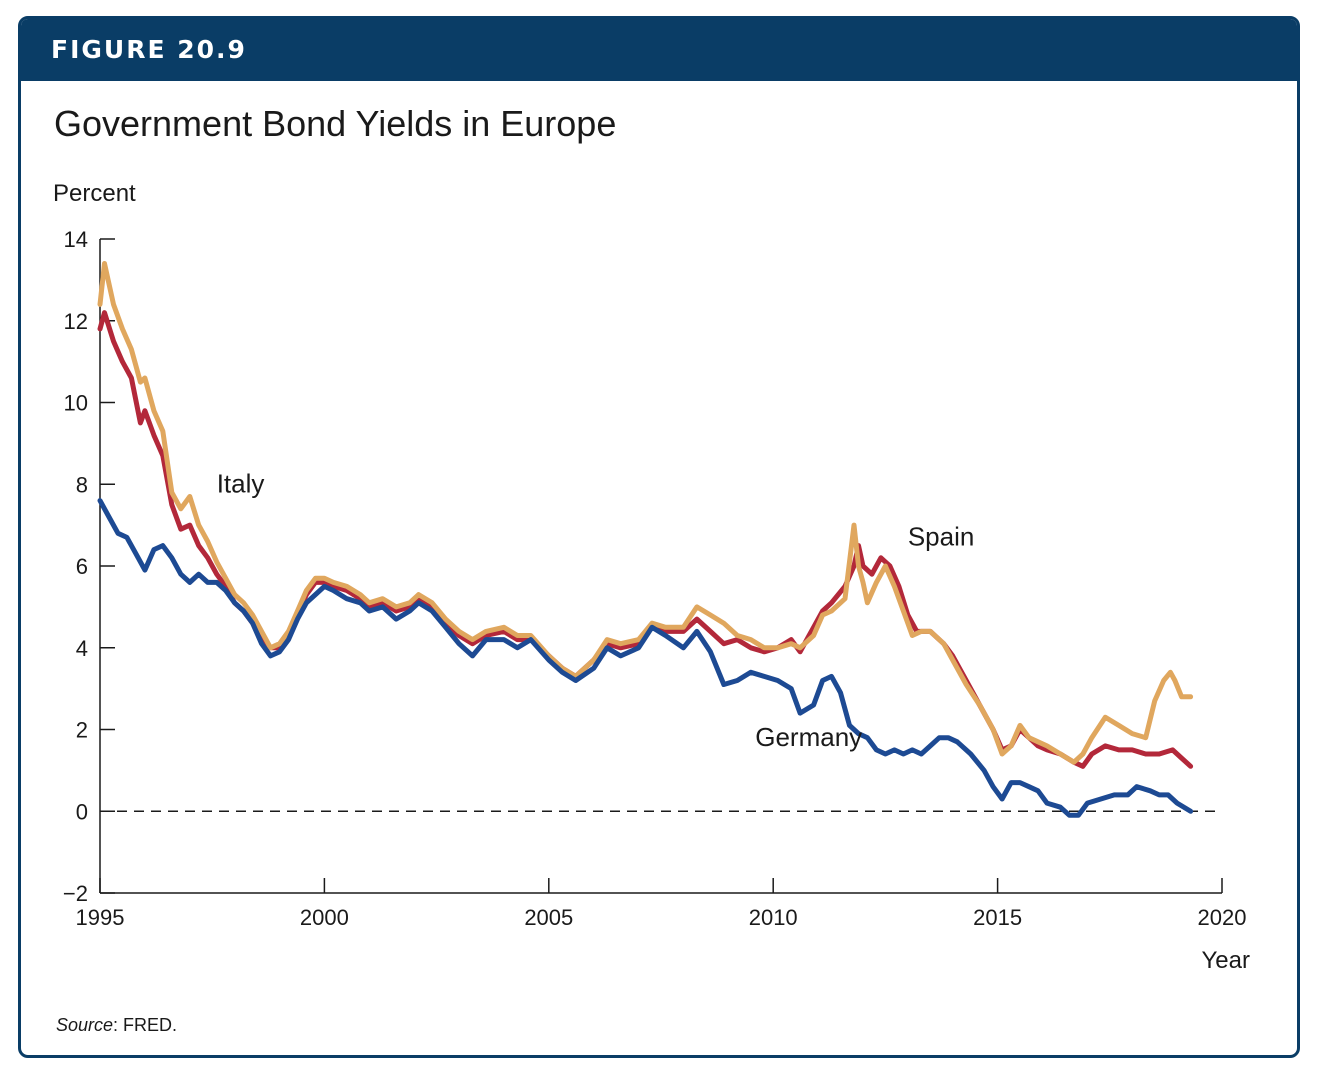 This screenshot has width=1318, height=1082. Describe the element at coordinates (997, 917) in the screenshot. I see `x-tick-label: 2015` at that location.